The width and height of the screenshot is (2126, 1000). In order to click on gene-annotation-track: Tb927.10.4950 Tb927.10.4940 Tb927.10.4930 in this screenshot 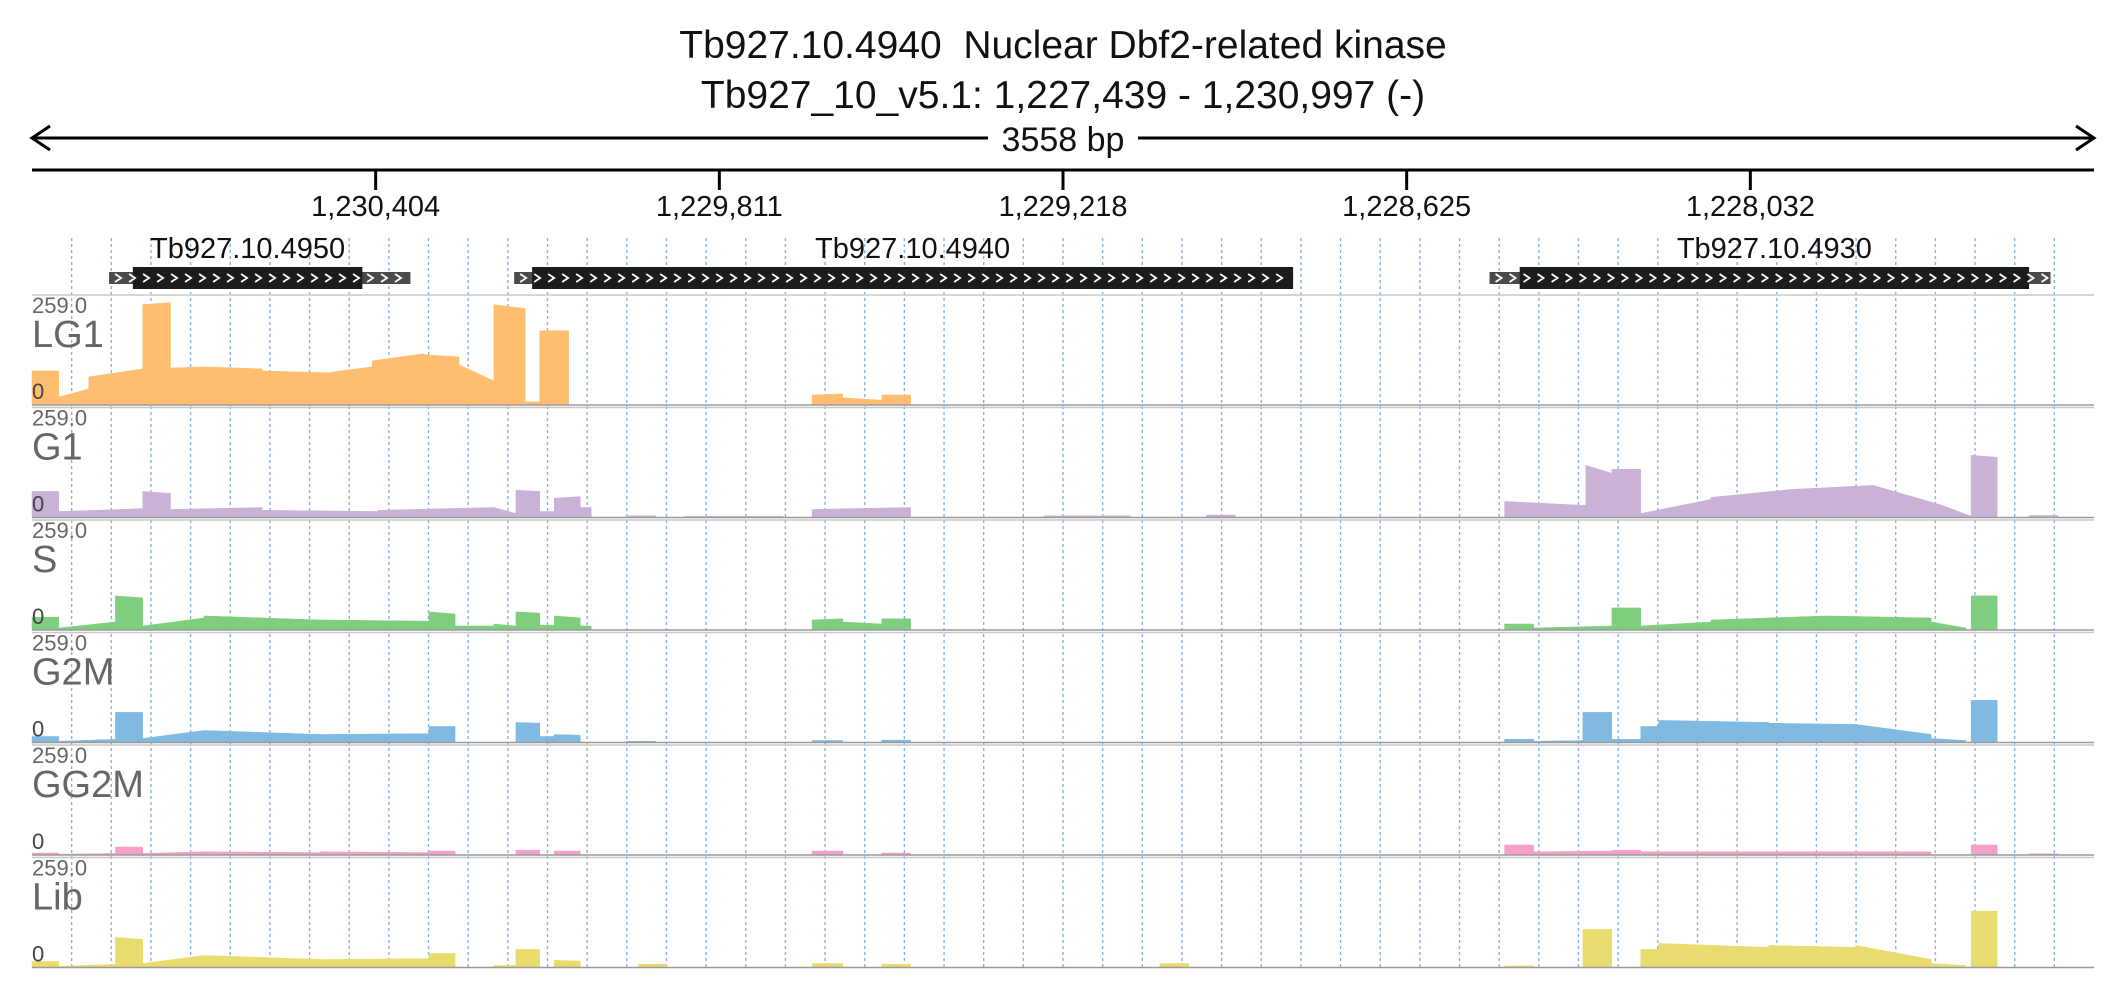, I will do `click(1080, 261)`.